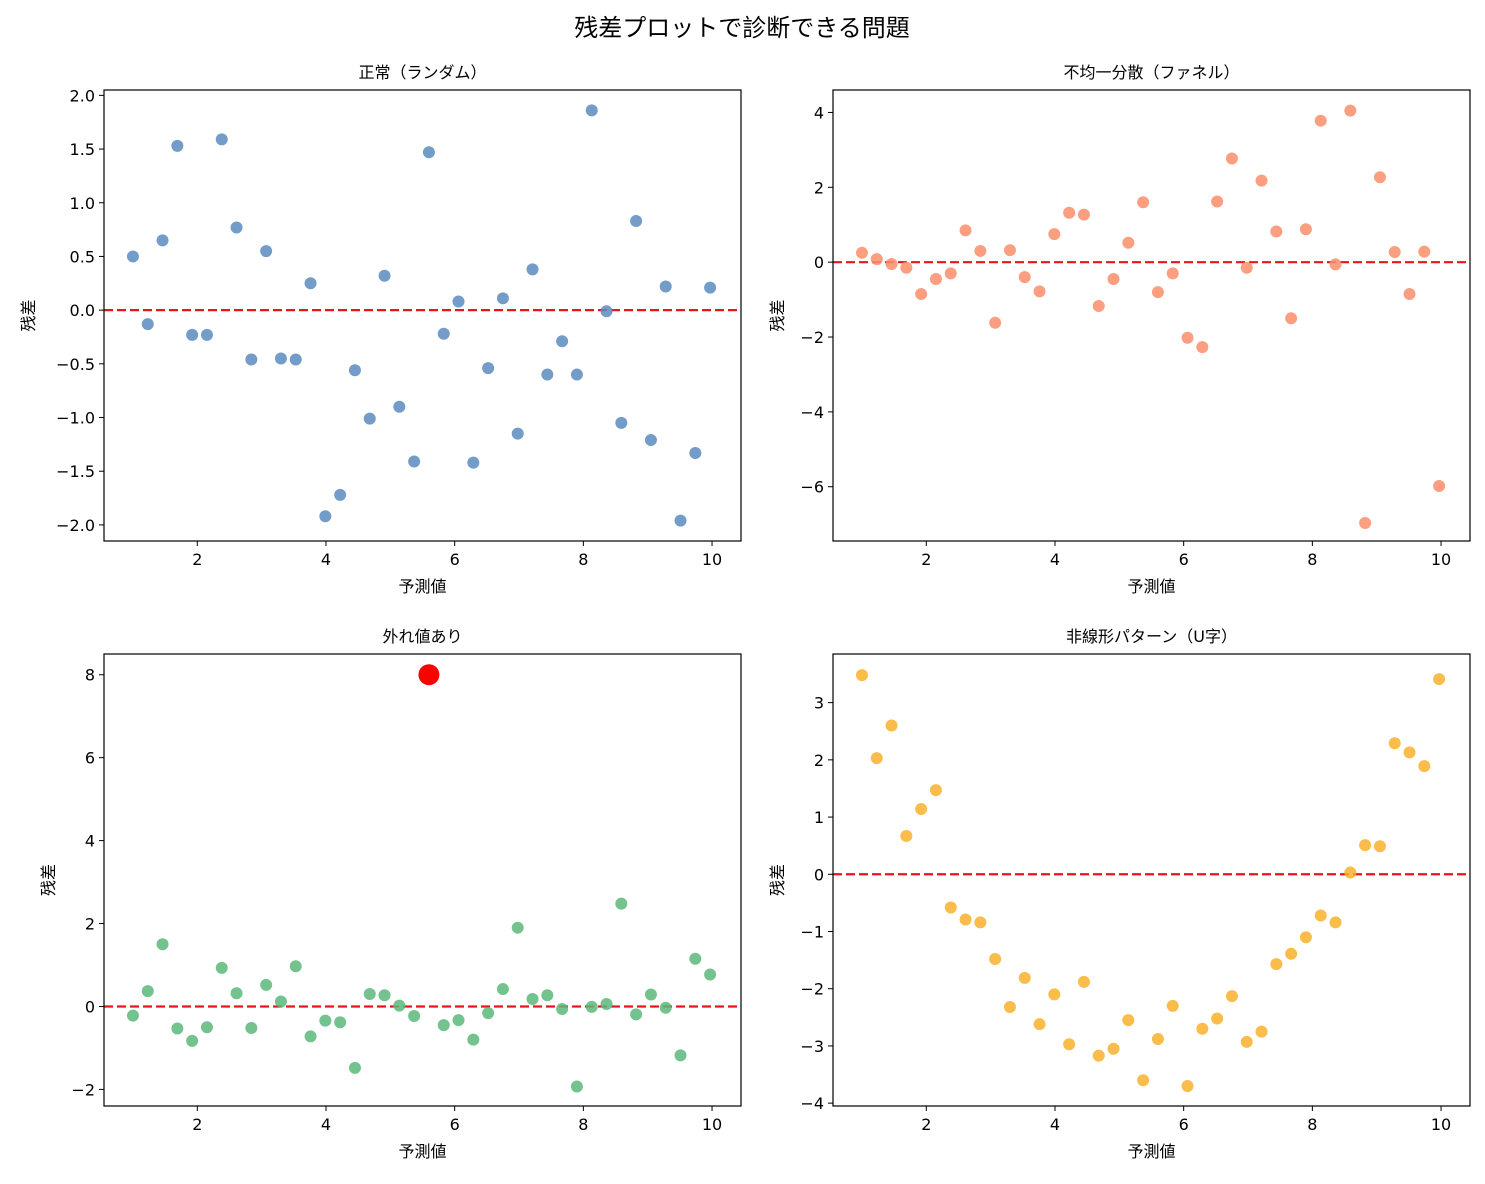 Image resolution: width=1485 pixels, height=1184 pixels. I want to click on outlier-point, so click(429, 675).